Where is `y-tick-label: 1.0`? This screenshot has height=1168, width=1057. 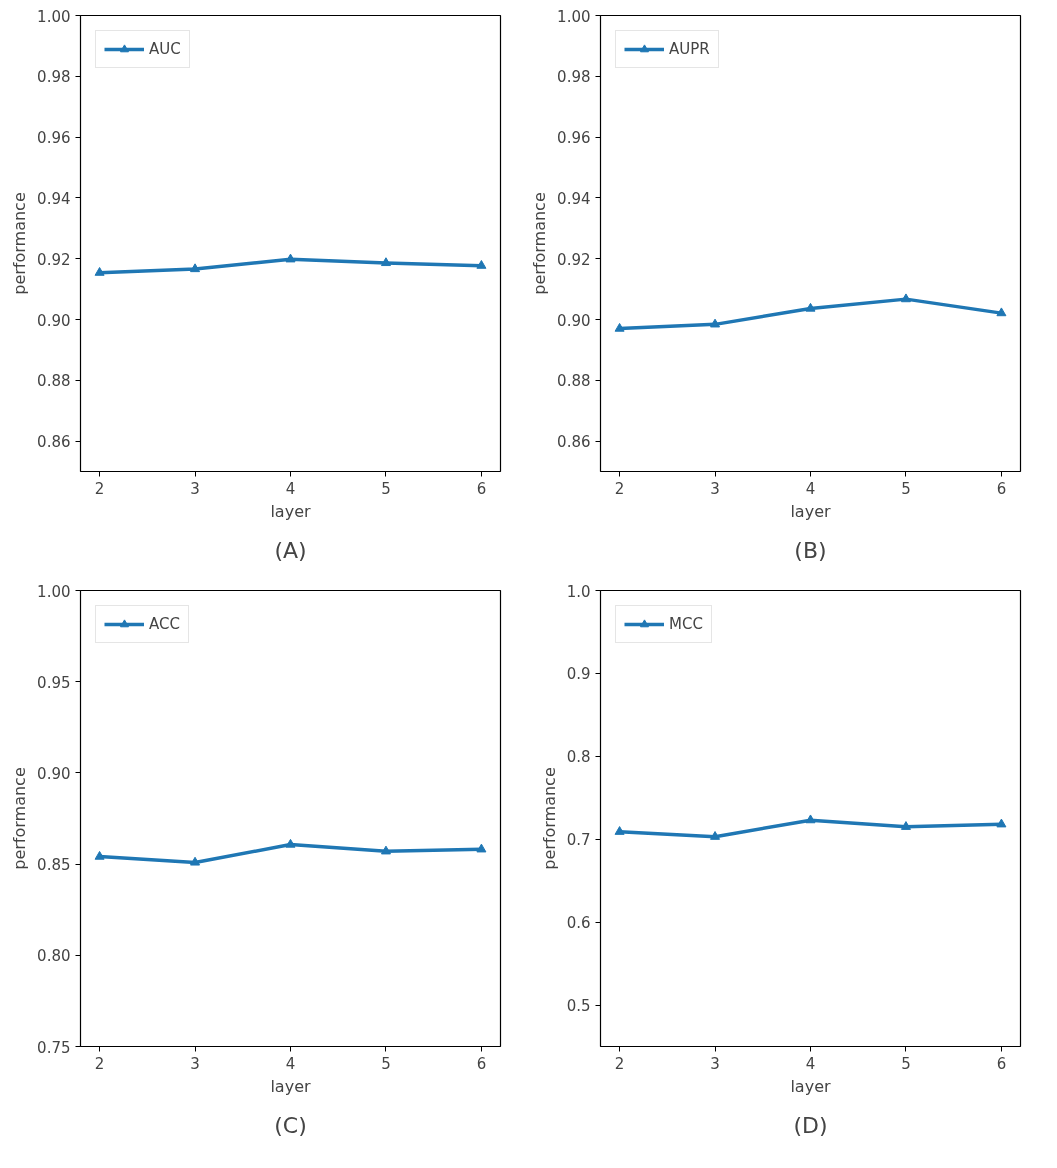 y-tick-label: 1.0 is located at coordinates (578, 591).